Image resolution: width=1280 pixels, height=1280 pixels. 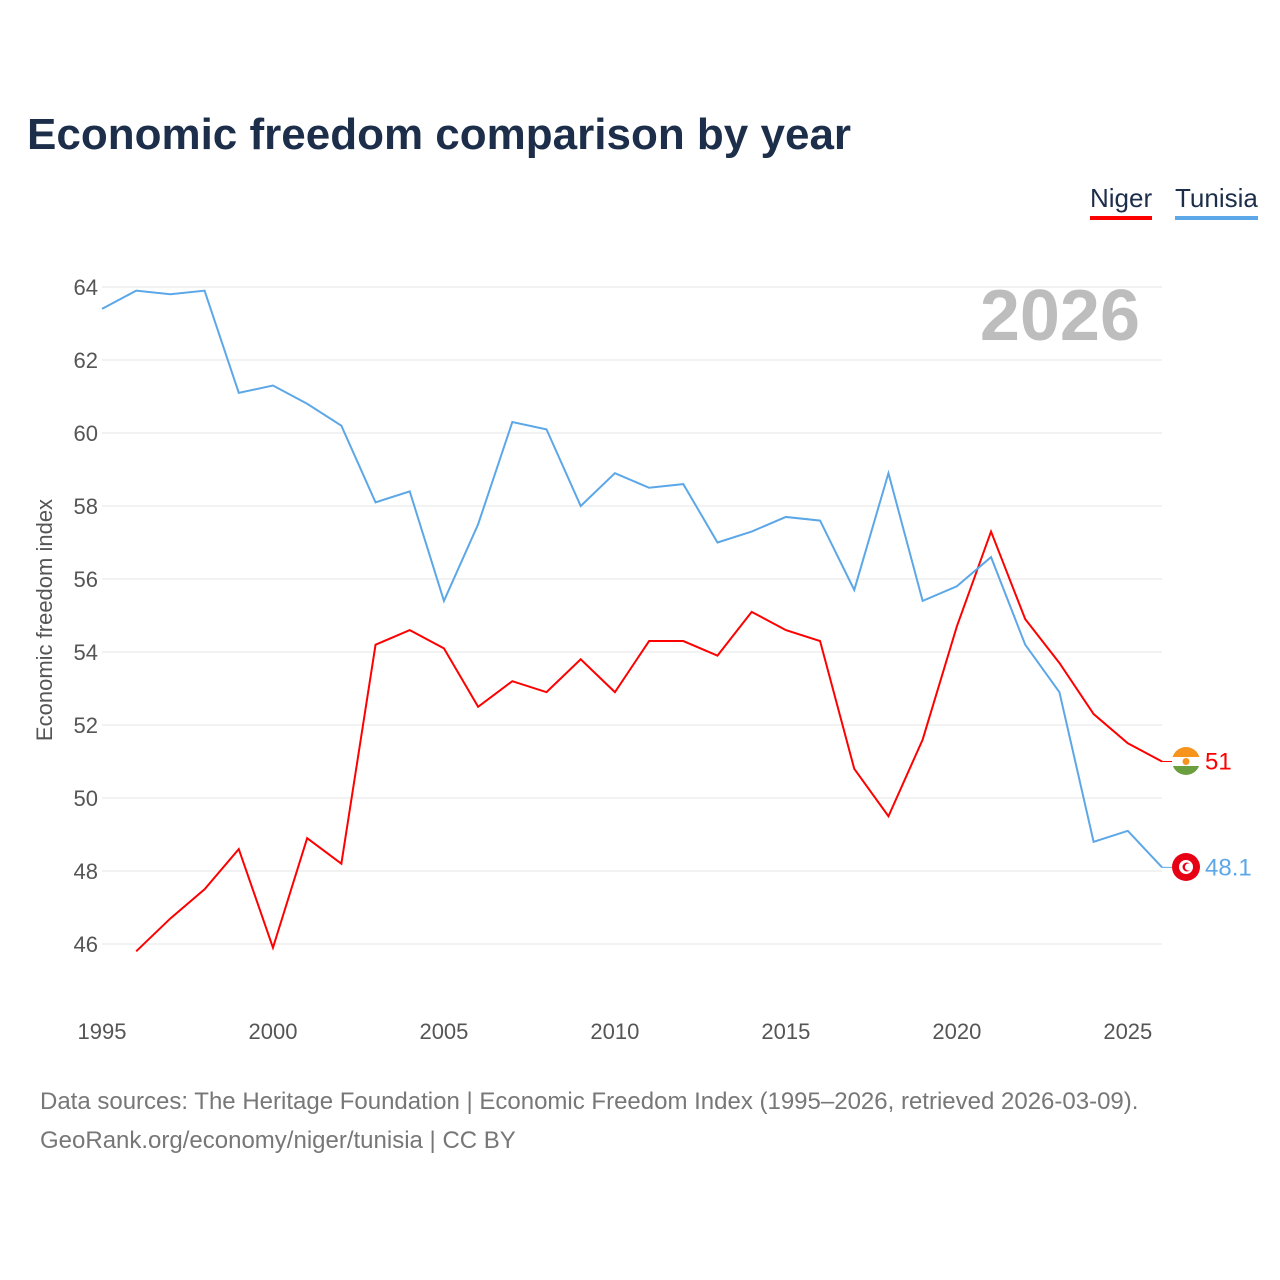 I want to click on y-tick-label: 52, so click(x=86, y=725).